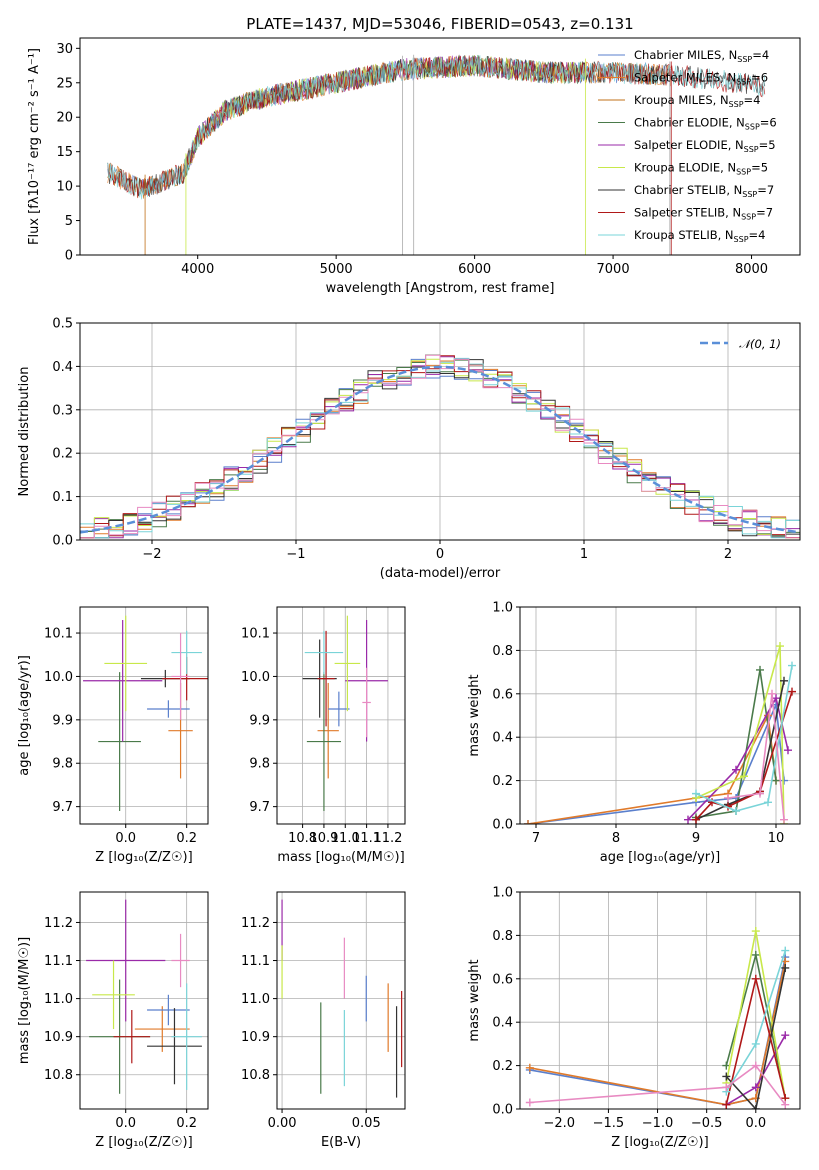  Describe the element at coordinates (341, 1142) in the screenshot. I see `x-axis-label: E(B-V)` at that location.